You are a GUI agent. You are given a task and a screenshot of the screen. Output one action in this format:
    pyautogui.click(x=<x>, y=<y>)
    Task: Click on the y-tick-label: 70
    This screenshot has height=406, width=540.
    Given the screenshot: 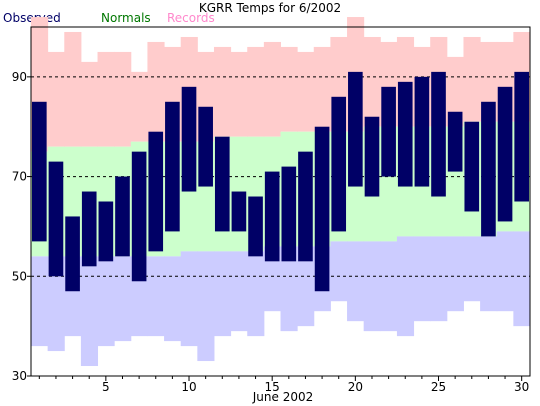 What is the action you would take?
    pyautogui.click(x=19, y=177)
    